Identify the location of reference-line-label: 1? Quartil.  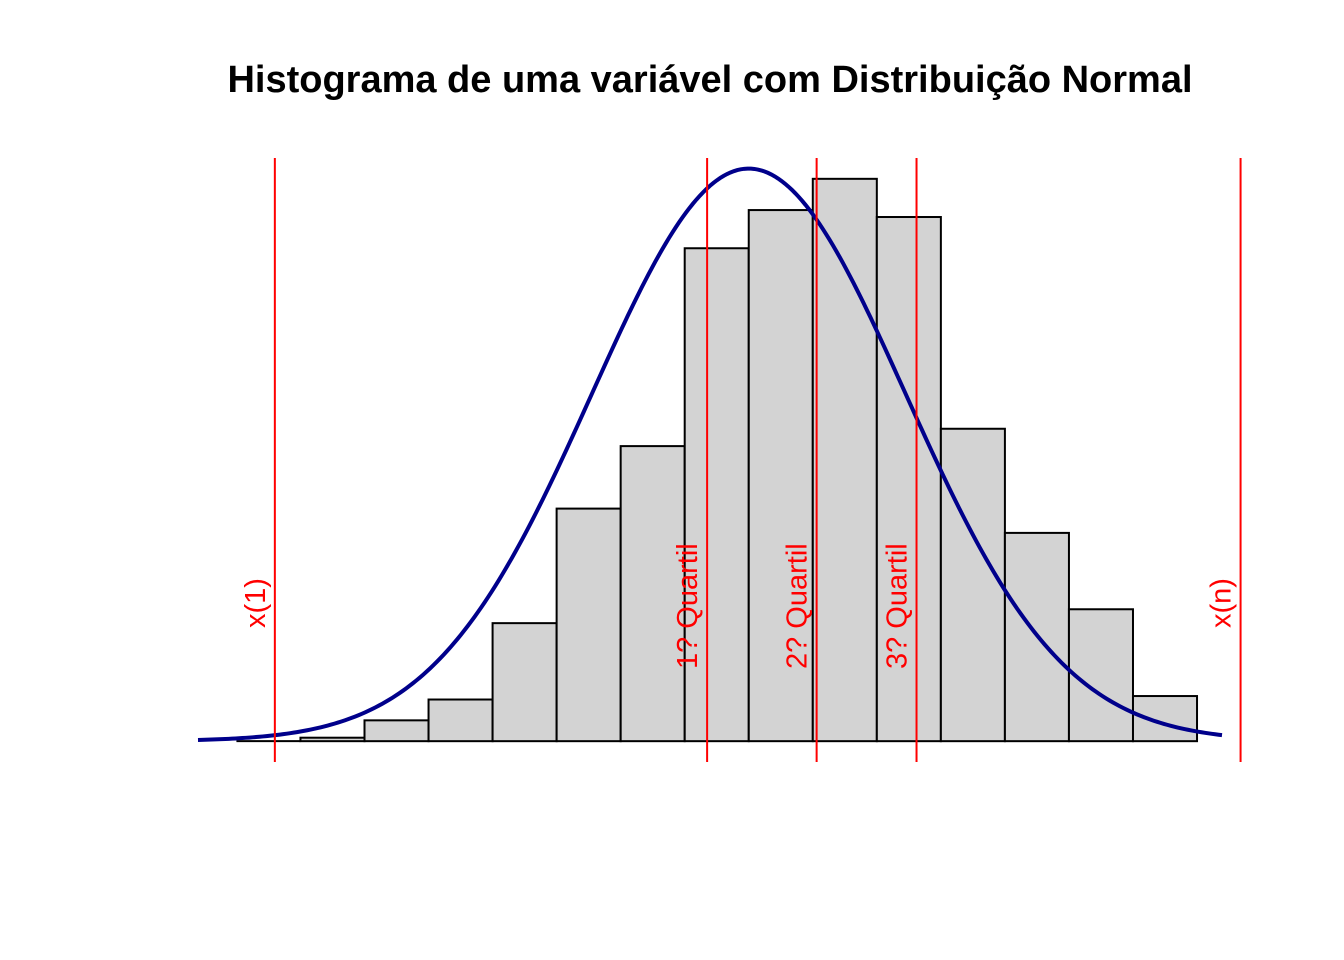
(688, 606).